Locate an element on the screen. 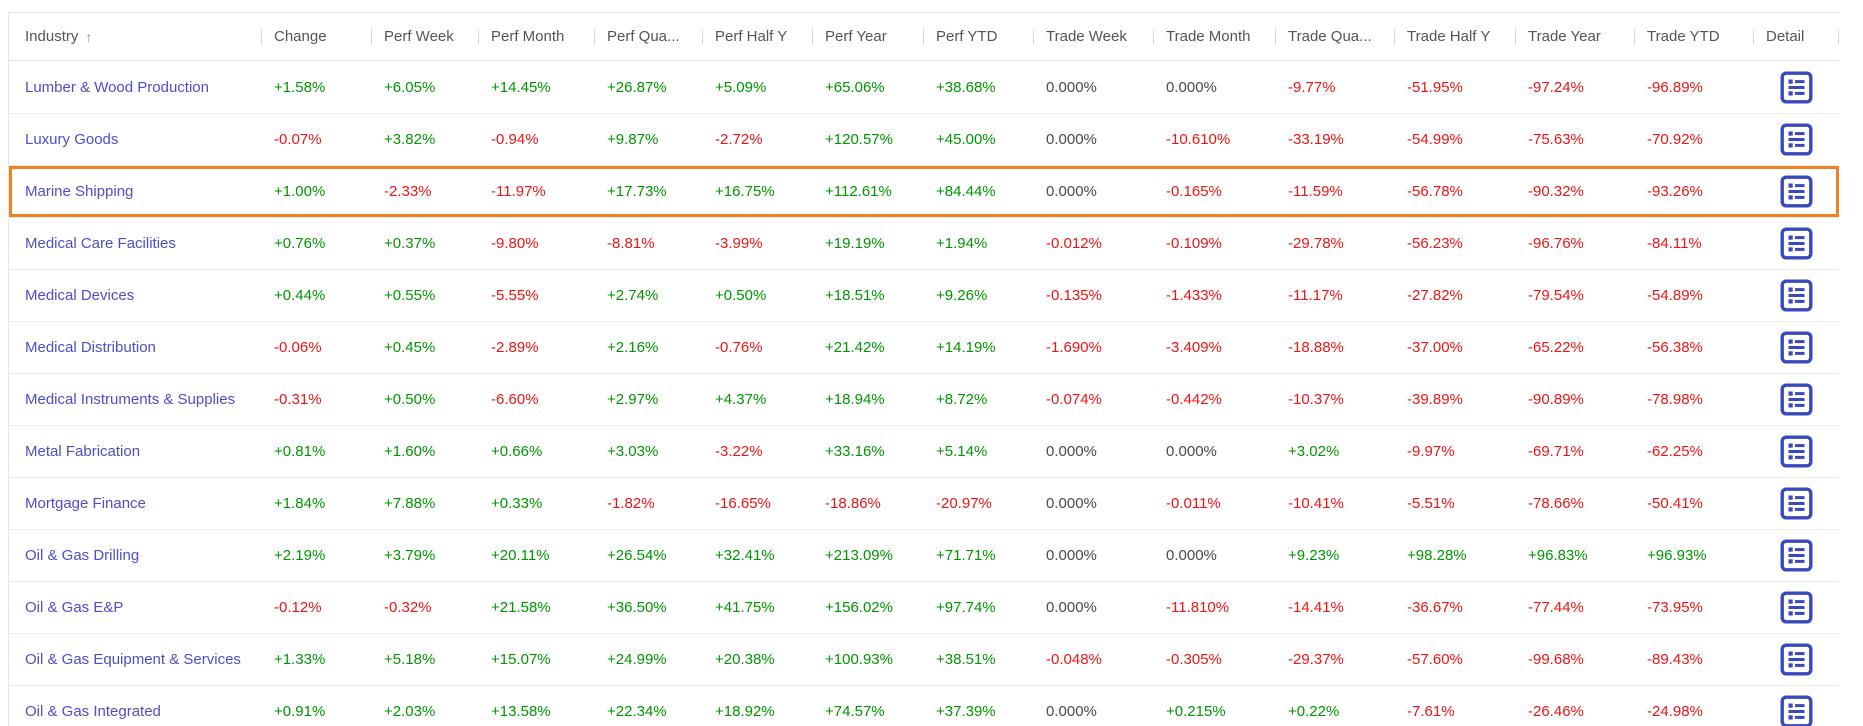 This screenshot has height=726, width=1863. industry-link-luxury-goods: Luxury Goods is located at coordinates (72, 139).